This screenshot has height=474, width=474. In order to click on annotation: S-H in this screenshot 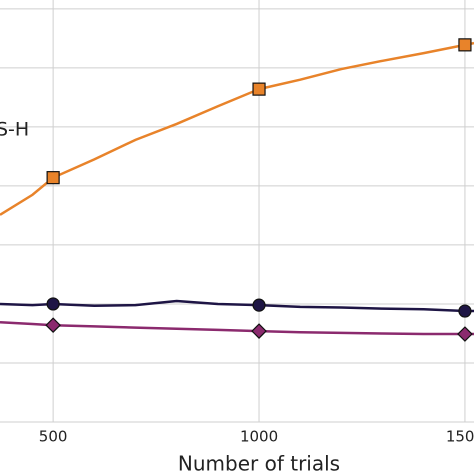, I will do `click(14, 130)`.